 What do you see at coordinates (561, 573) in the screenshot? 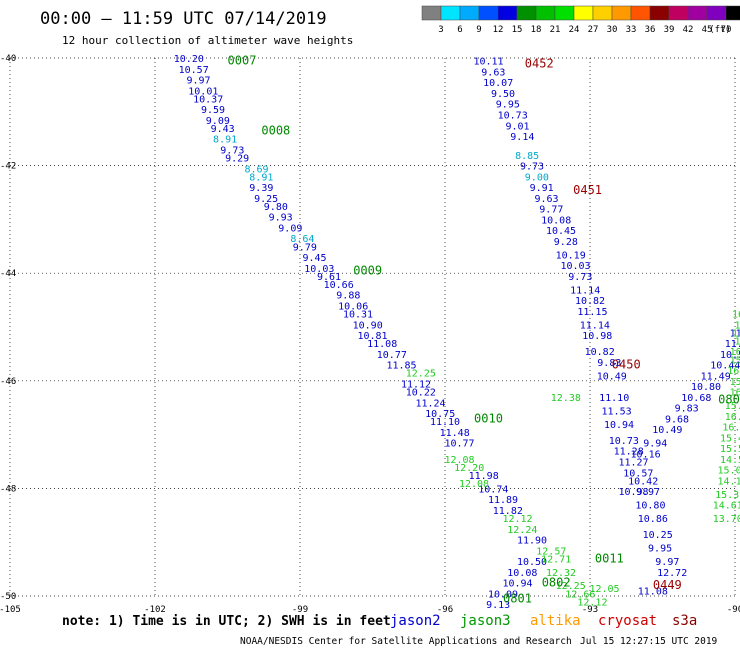
I see `wave-height-point: 12.32` at bounding box center [561, 573].